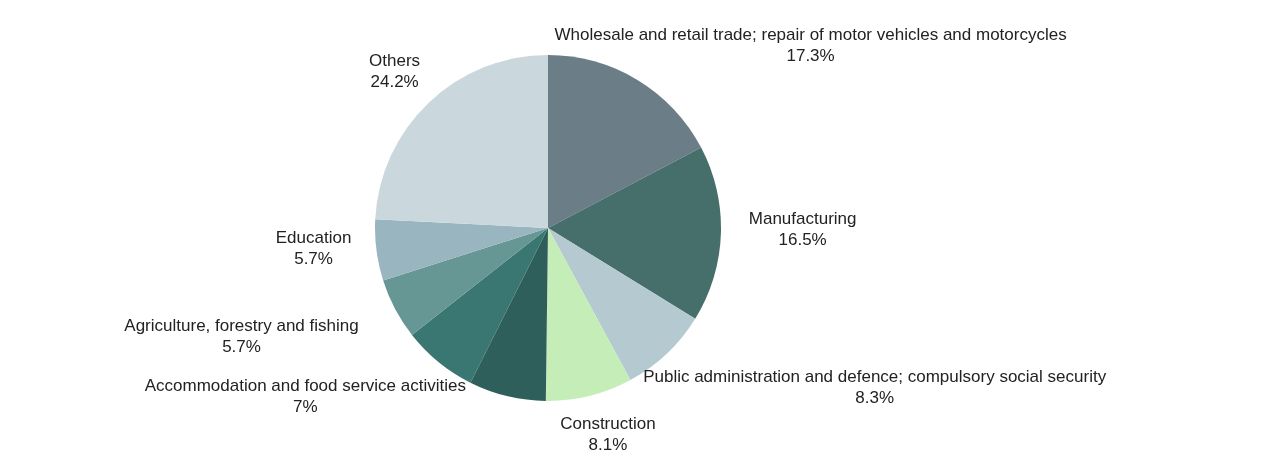  What do you see at coordinates (875, 397) in the screenshot?
I see `data-label: 8.3%` at bounding box center [875, 397].